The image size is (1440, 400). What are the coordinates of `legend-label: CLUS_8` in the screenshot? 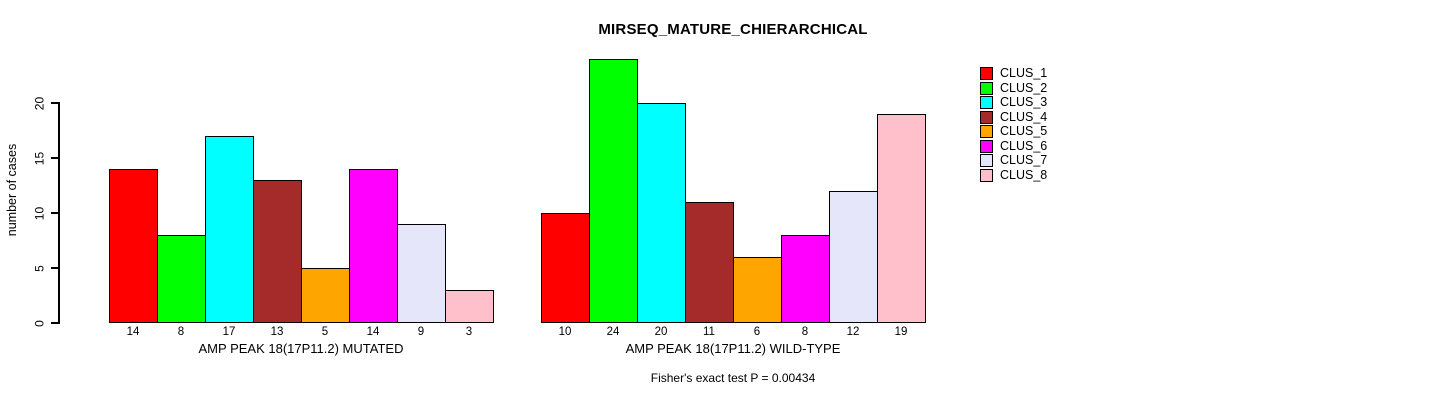 It's located at (1024, 174).